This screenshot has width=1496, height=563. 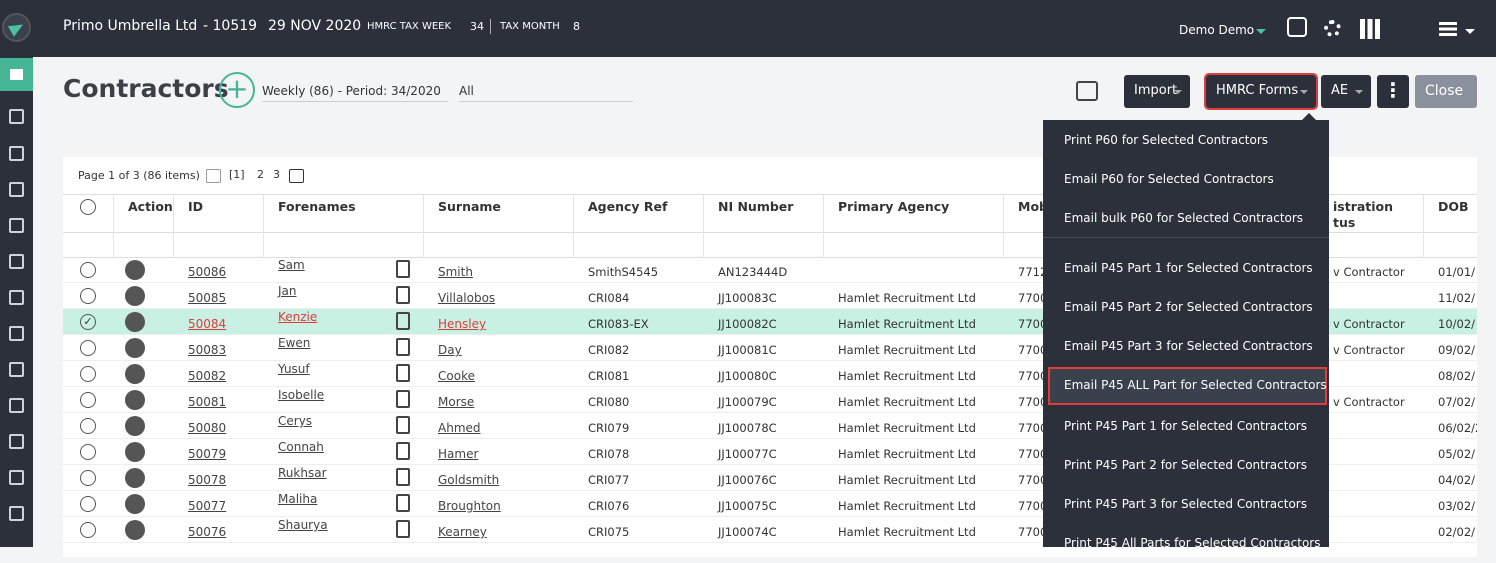 What do you see at coordinates (1453, 206) in the screenshot?
I see `column-header: DOB` at bounding box center [1453, 206].